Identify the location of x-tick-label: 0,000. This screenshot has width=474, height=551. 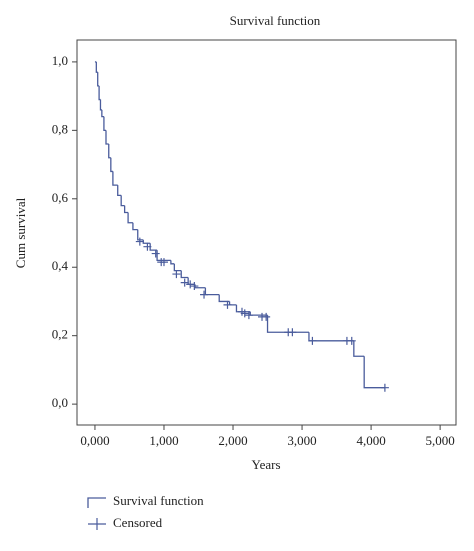
(94, 440).